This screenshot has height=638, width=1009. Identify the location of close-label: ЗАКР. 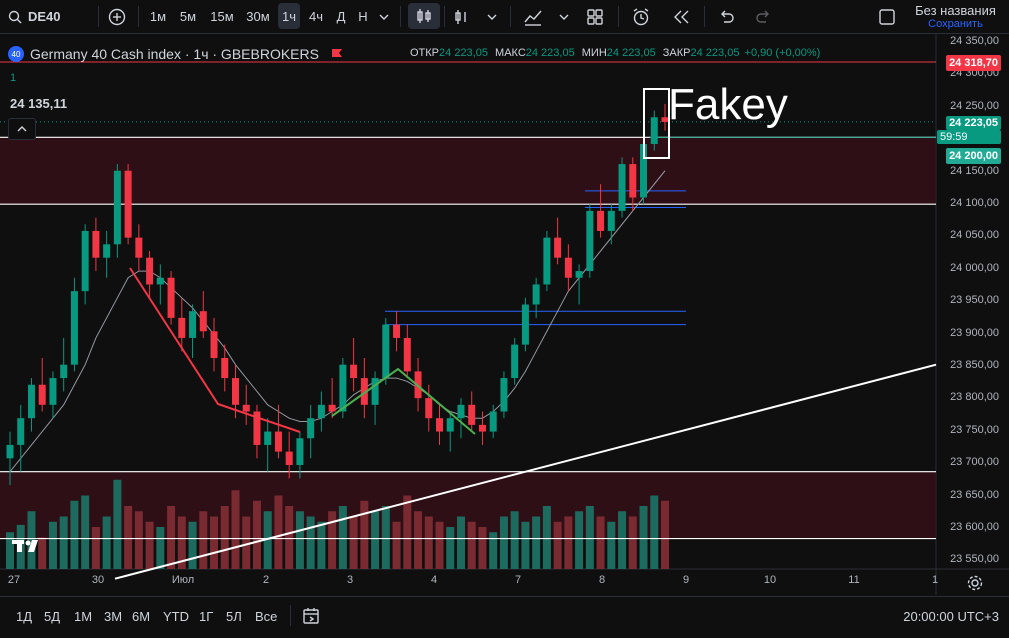
(676, 53).